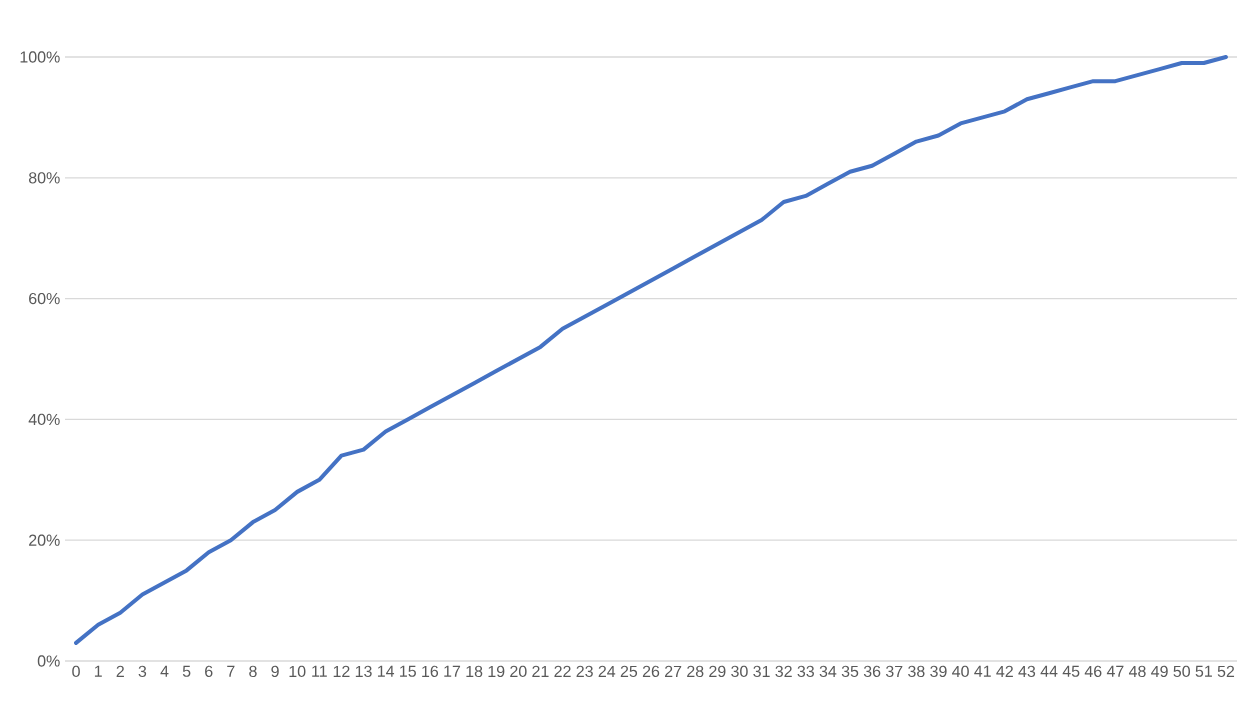  I want to click on x-tick-label: 24, so click(607, 671).